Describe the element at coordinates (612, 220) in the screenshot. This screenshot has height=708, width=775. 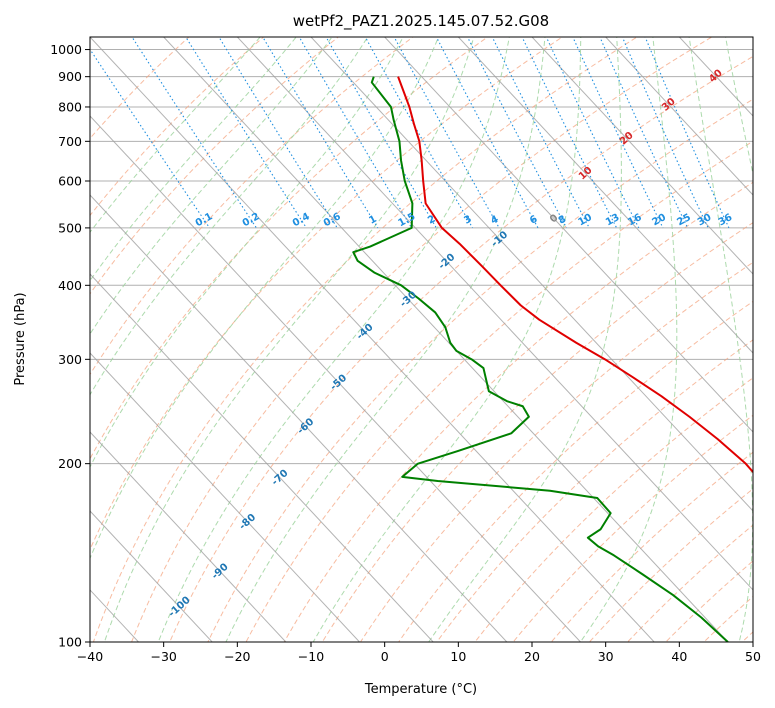
I see `mixing-ratio-label: 13` at that location.